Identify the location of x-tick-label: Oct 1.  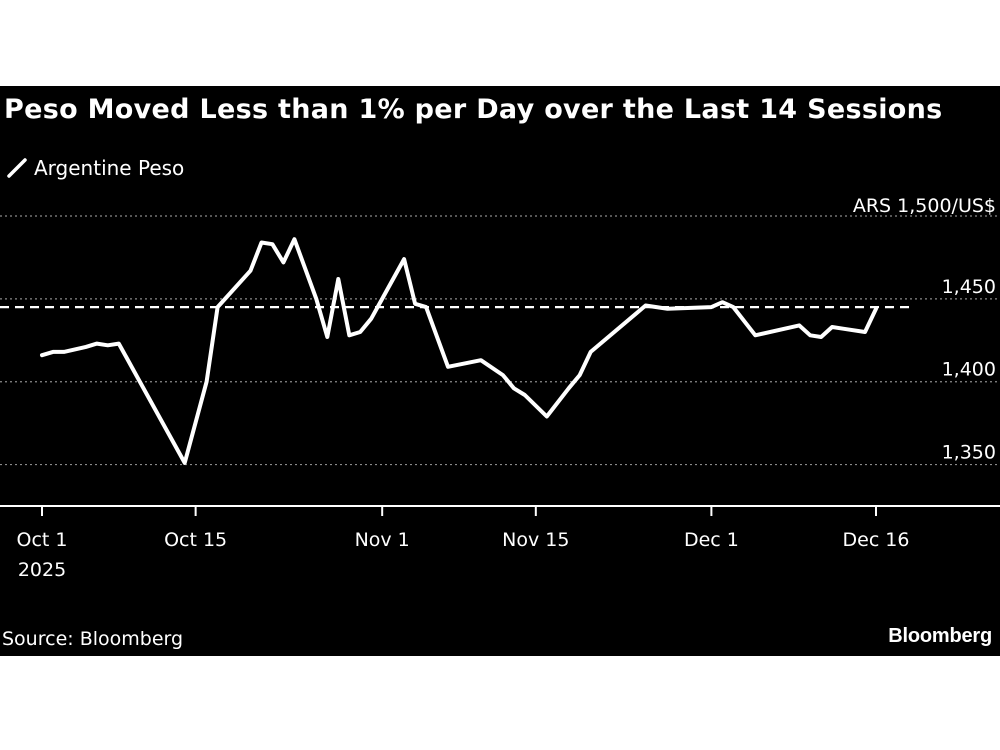
(42, 540).